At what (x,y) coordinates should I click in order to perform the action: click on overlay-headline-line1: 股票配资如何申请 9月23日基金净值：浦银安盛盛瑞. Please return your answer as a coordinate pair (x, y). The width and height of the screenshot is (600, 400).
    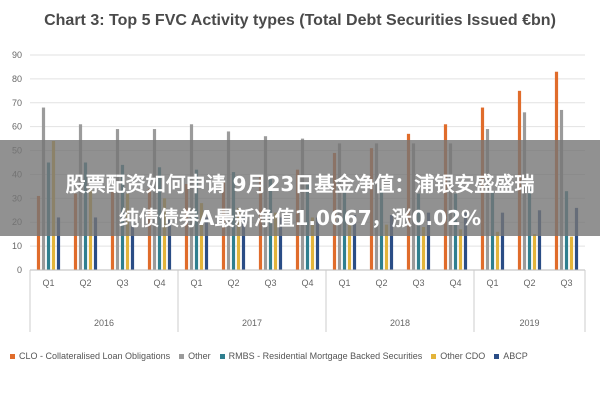
    Looking at the image, I should click on (300, 184).